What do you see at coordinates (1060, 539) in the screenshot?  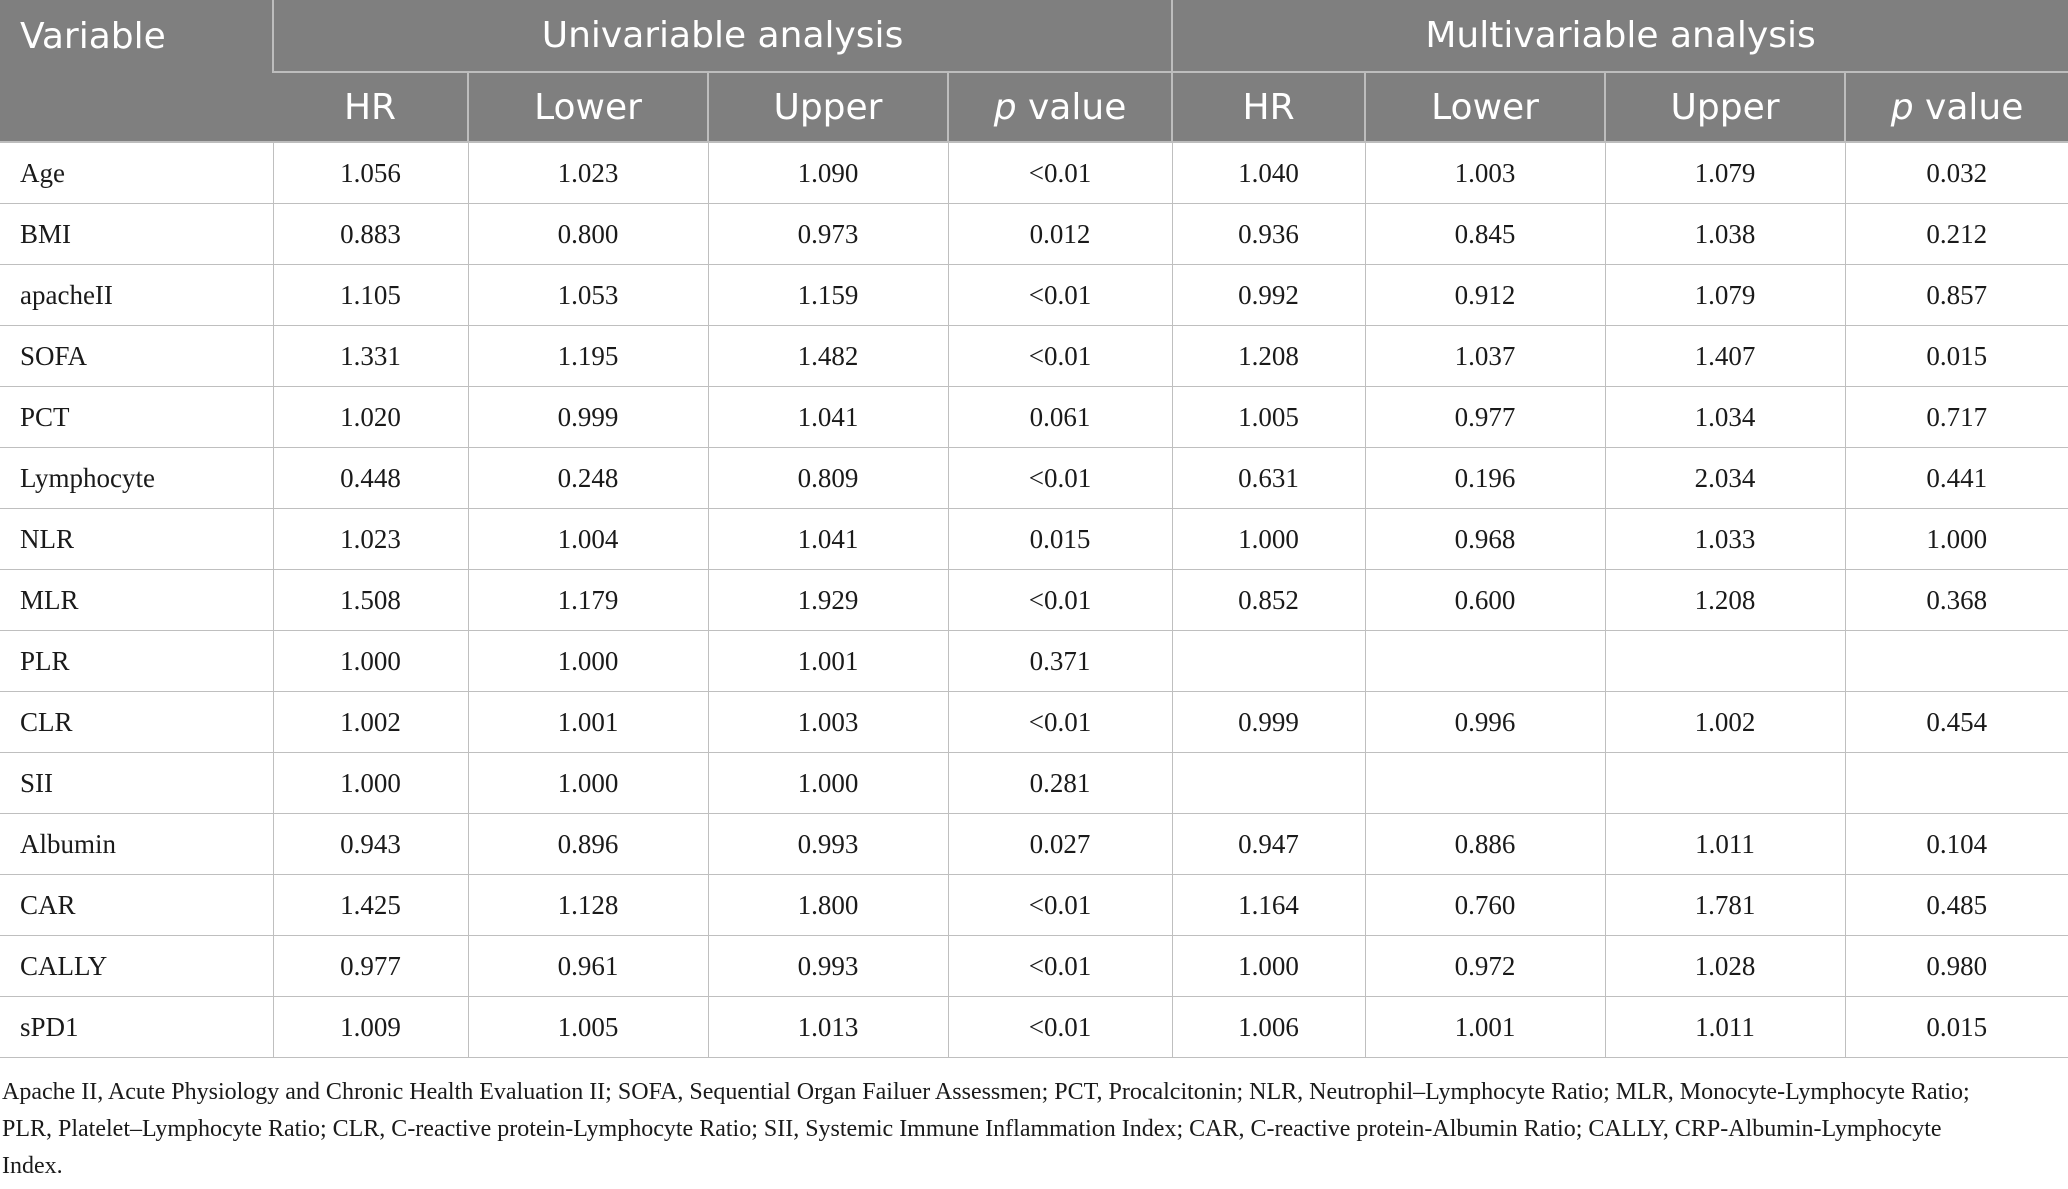 I see `uni-p-value-cell: 0.015` at bounding box center [1060, 539].